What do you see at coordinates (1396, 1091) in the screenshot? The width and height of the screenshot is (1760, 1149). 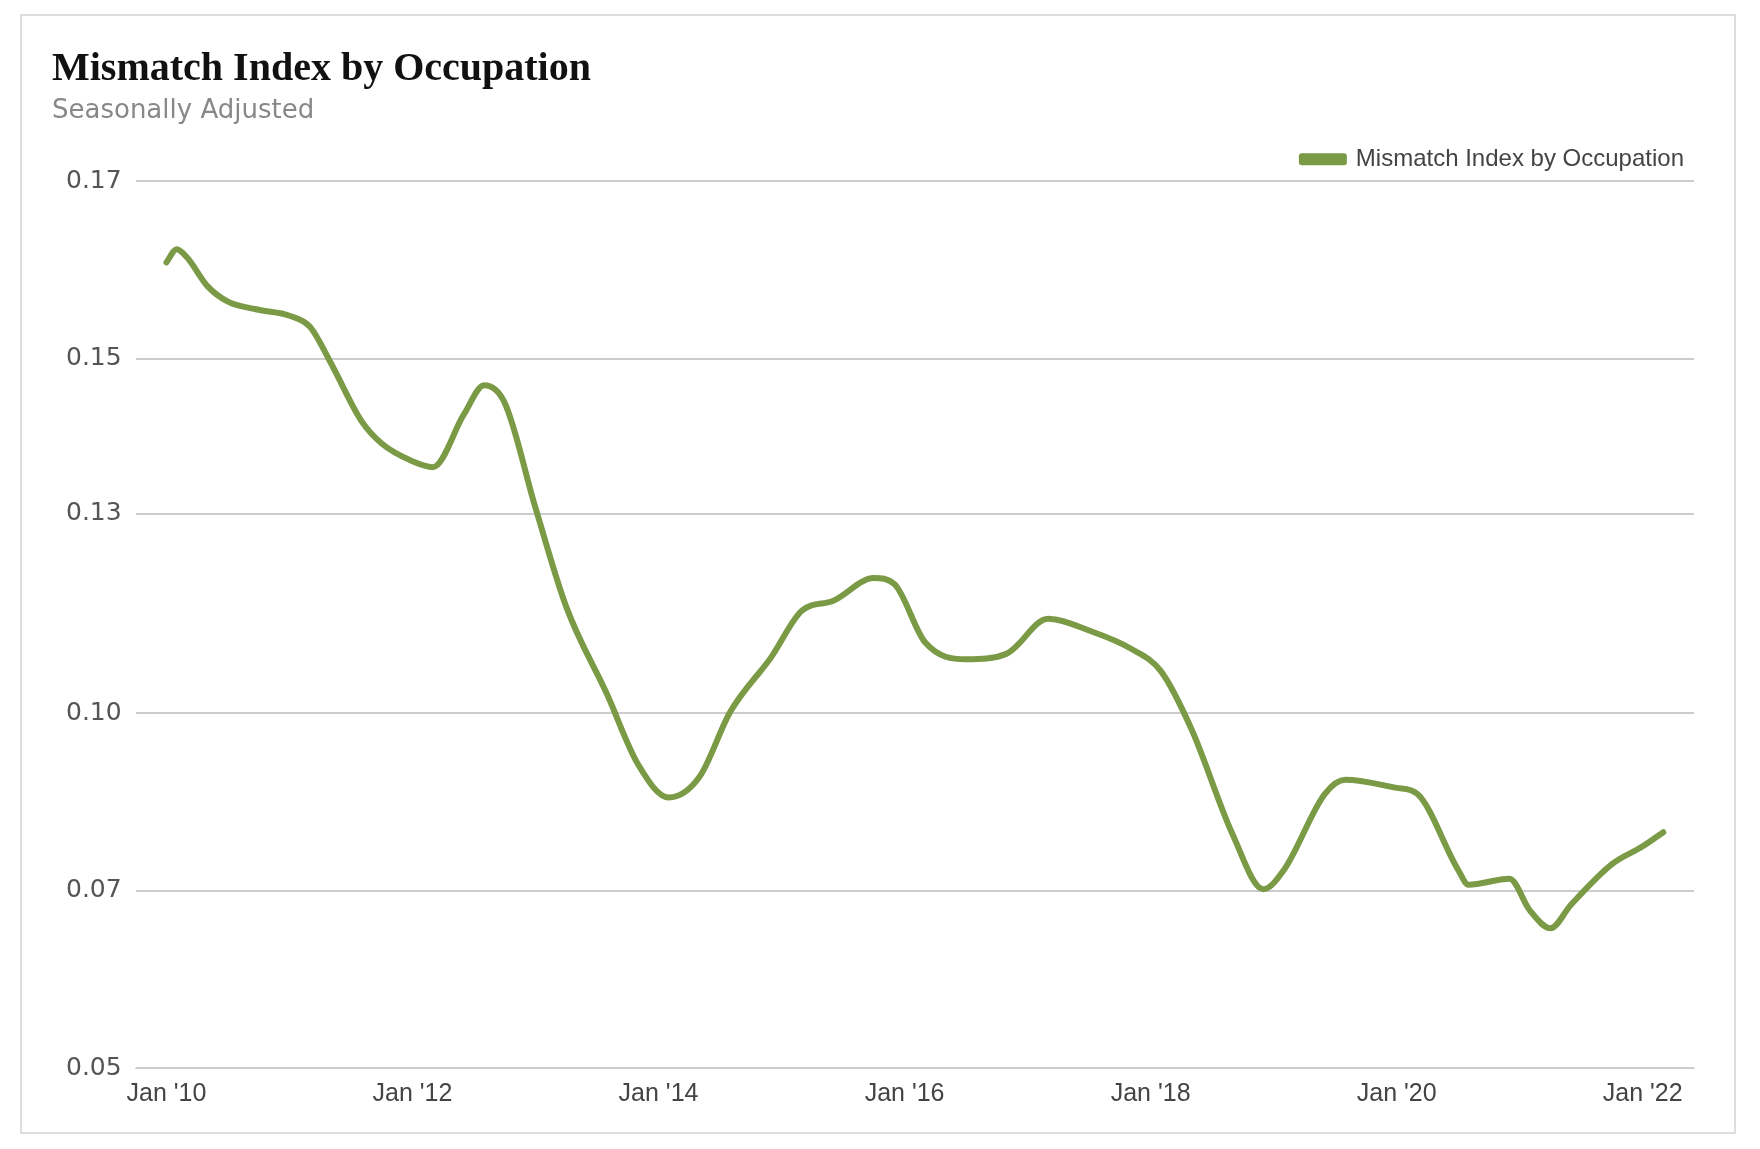 I see `x-tick-label: Jan '20` at bounding box center [1396, 1091].